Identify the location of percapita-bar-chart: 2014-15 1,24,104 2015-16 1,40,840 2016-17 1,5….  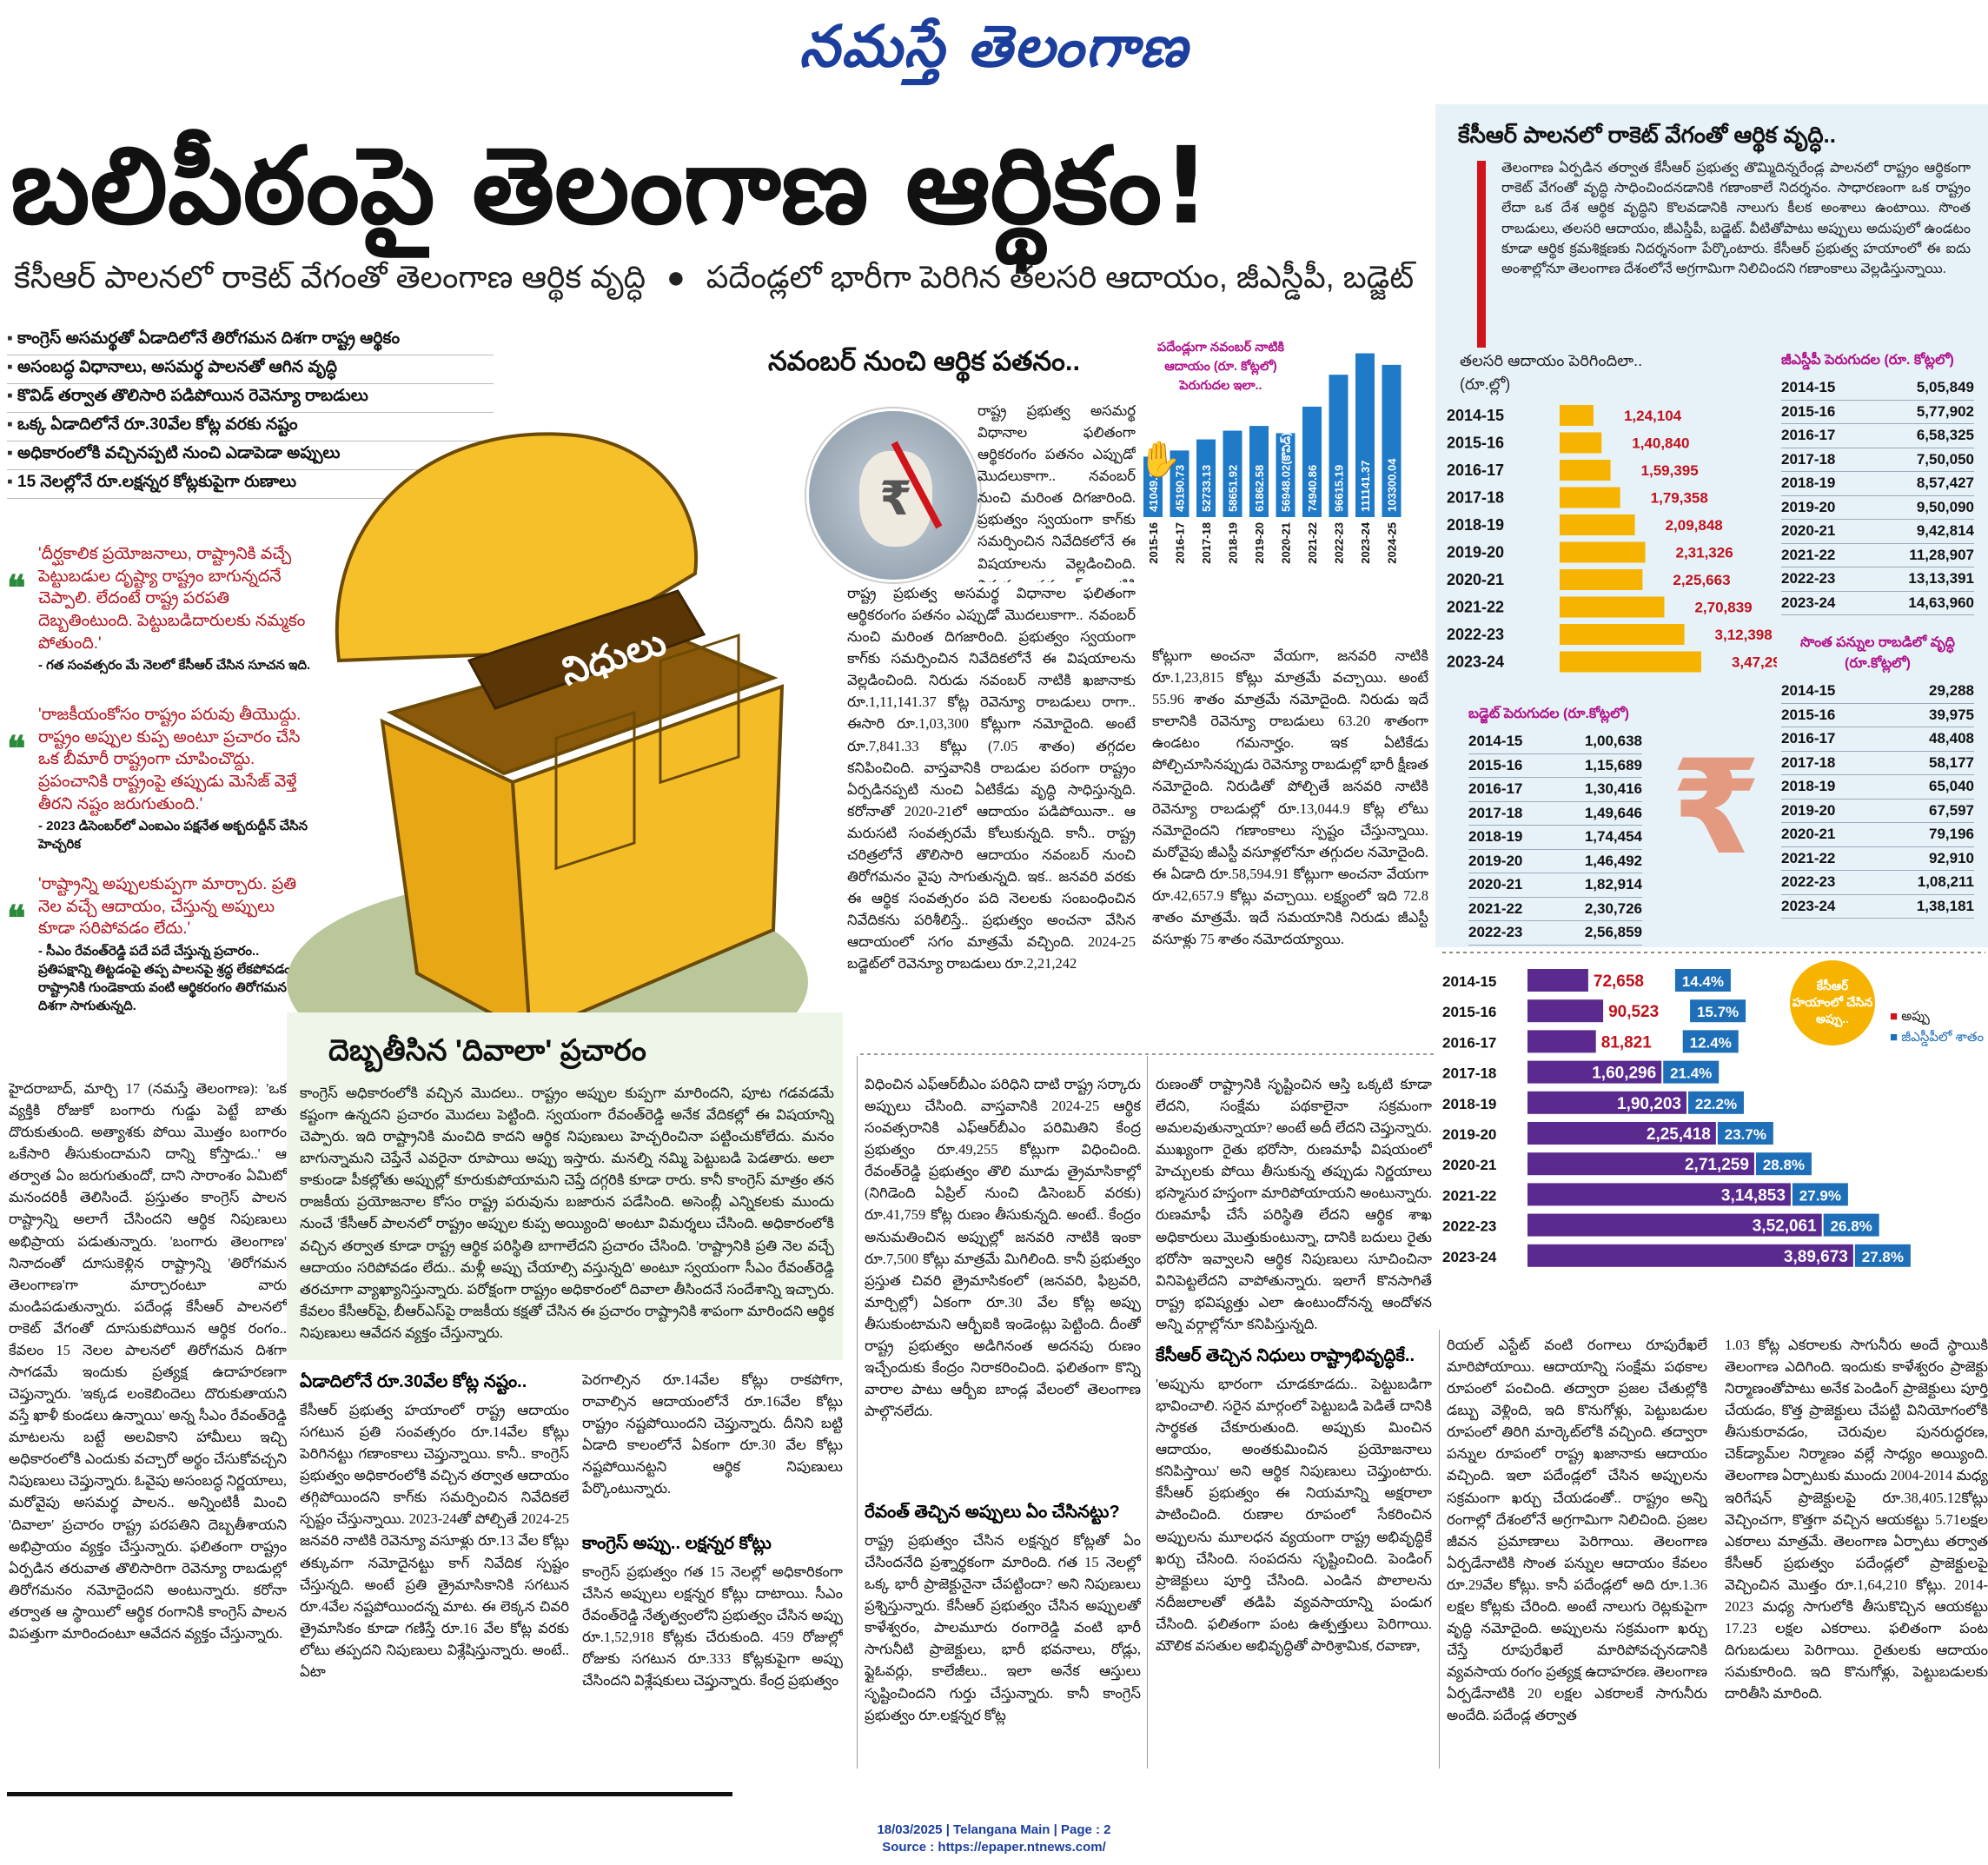
(1612, 539).